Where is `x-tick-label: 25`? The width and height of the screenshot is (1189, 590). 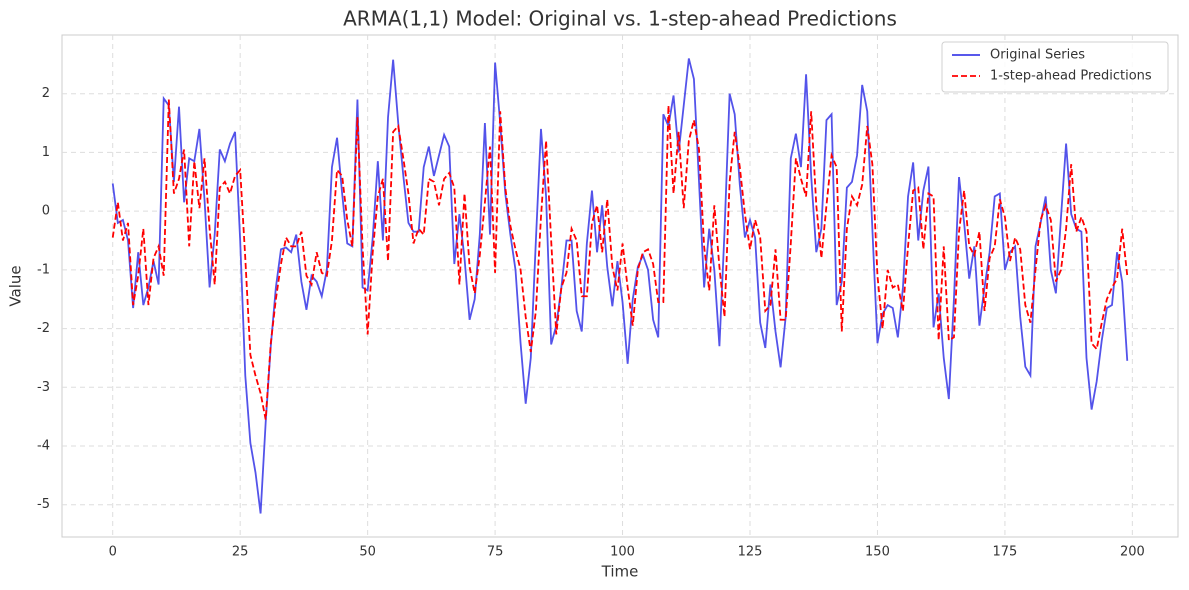
x-tick-label: 25 is located at coordinates (240, 552).